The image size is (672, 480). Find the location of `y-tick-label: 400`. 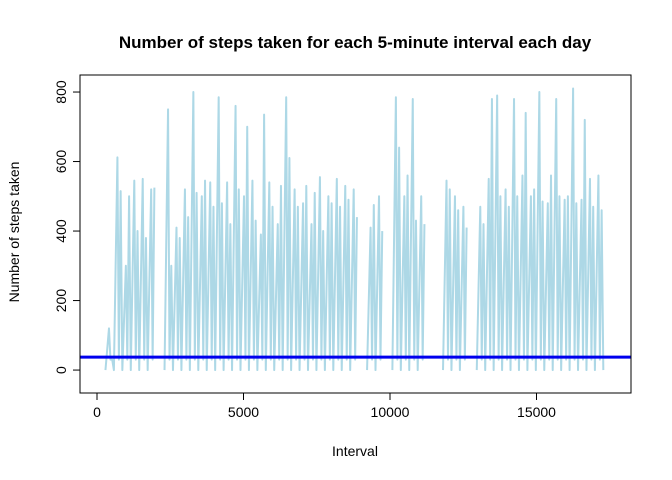

y-tick-label: 400 is located at coordinates (61, 231).